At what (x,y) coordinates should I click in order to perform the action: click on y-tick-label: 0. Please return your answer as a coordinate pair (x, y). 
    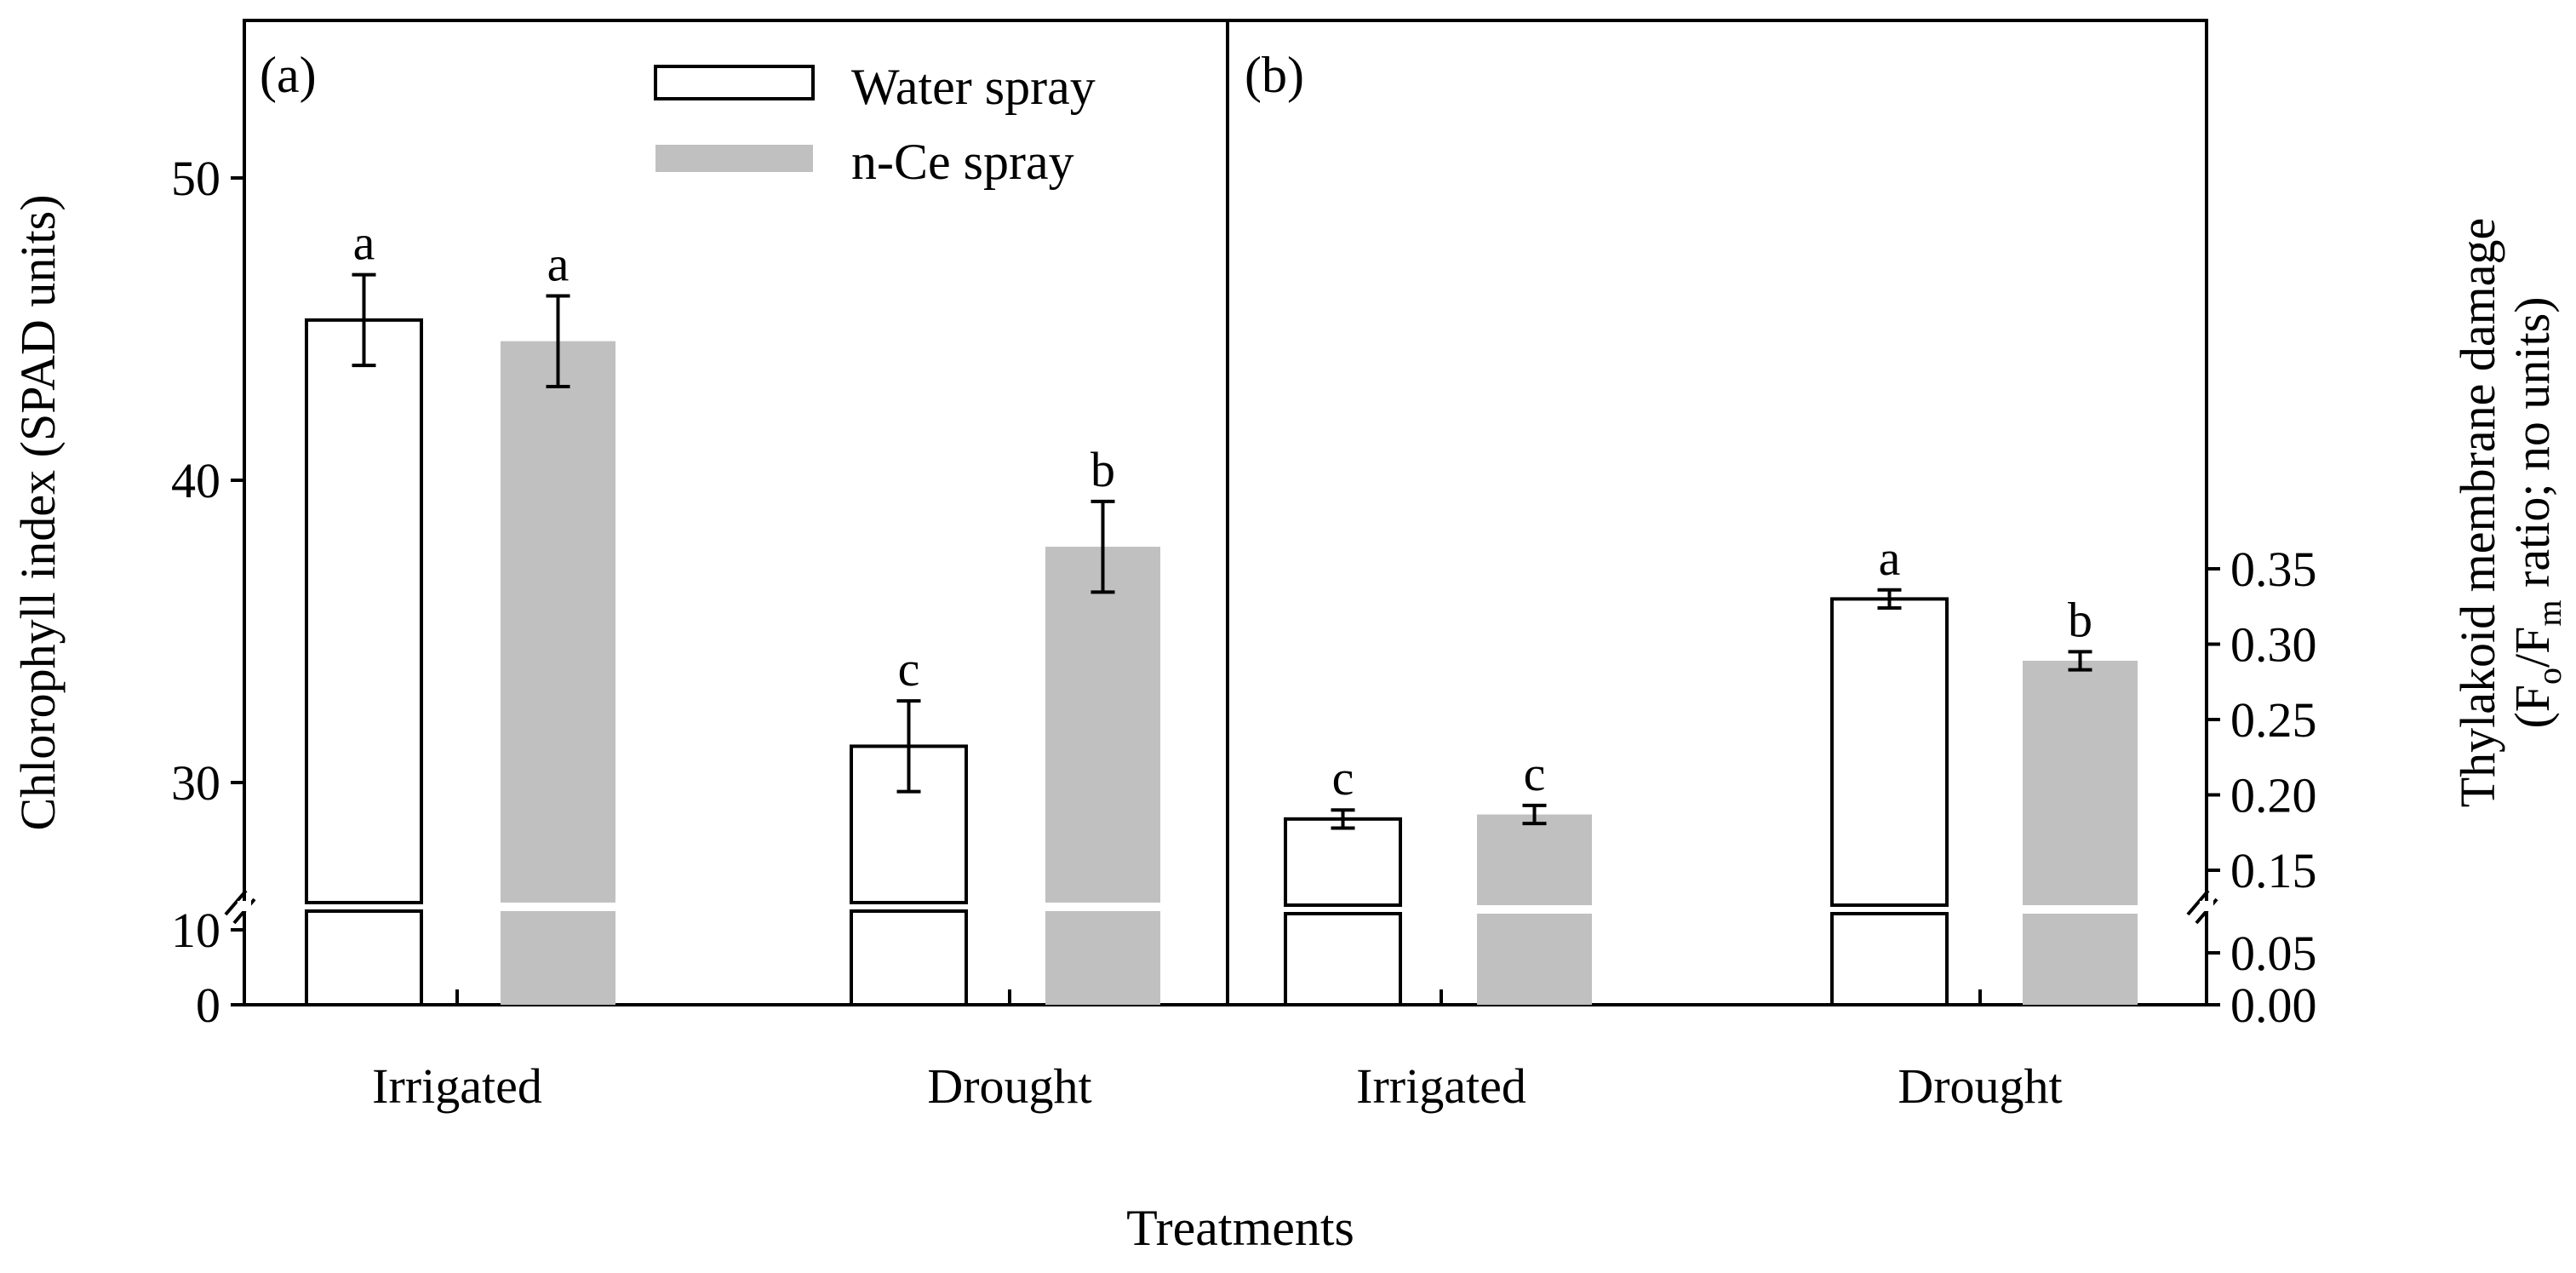
    Looking at the image, I should click on (208, 1005).